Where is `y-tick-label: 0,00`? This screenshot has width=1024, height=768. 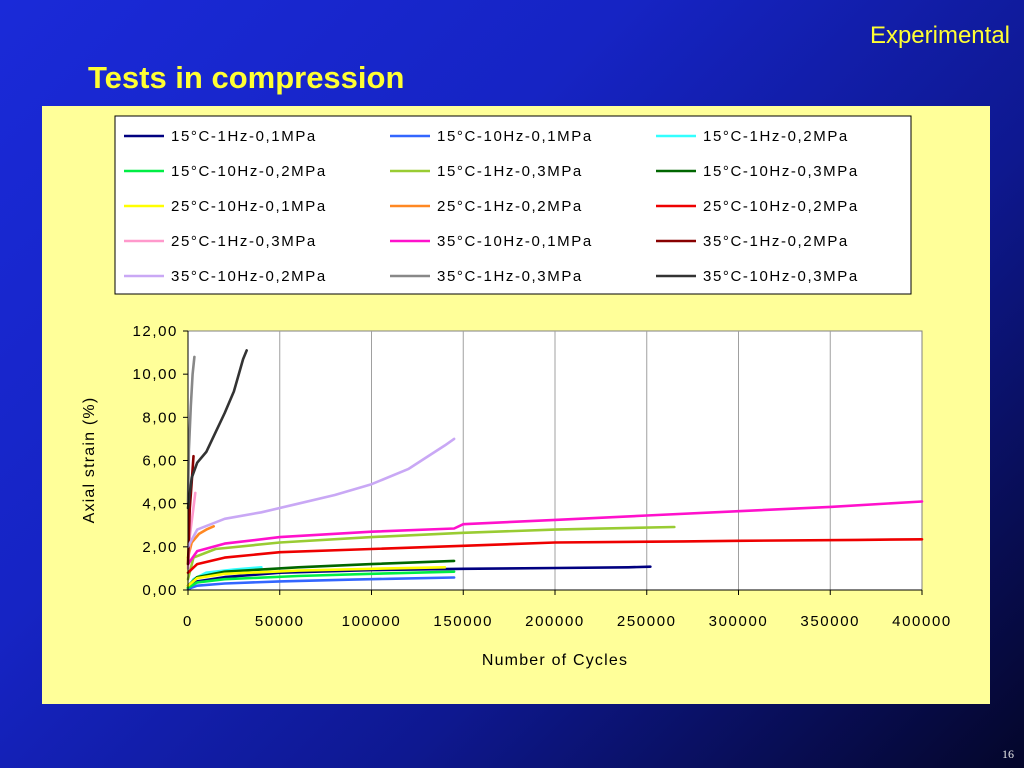 y-tick-label: 0,00 is located at coordinates (160, 590).